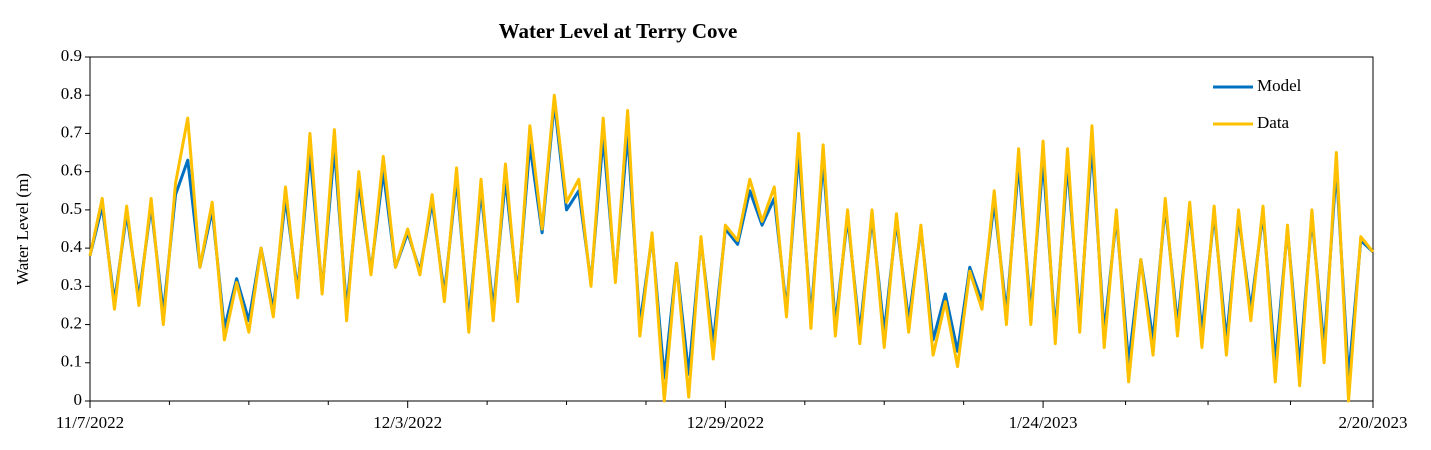 The width and height of the screenshot is (1431, 450). Describe the element at coordinates (618, 31) in the screenshot. I see `chart-title: Water Level at Terry Cove` at that location.